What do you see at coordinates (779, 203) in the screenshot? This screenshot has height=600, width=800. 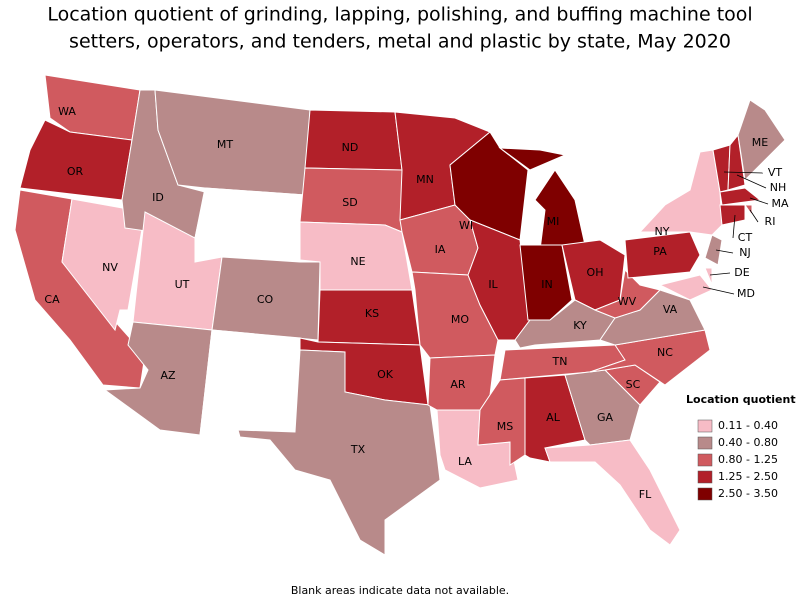 I see `state-label: MA` at bounding box center [779, 203].